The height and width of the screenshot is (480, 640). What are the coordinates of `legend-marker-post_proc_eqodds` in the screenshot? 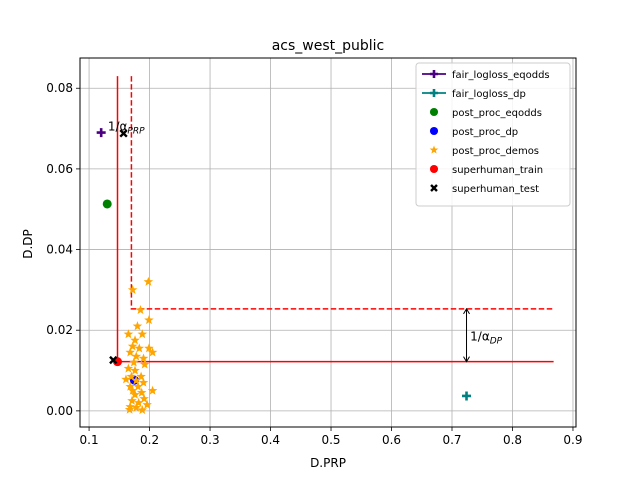 It's located at (434, 112).